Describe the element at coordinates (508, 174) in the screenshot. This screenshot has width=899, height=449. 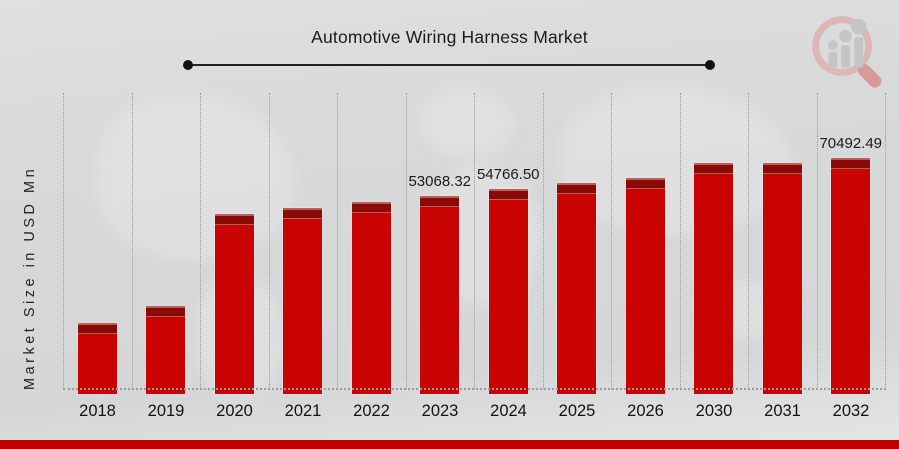
I see `data-label-2024: 54766.50` at that location.